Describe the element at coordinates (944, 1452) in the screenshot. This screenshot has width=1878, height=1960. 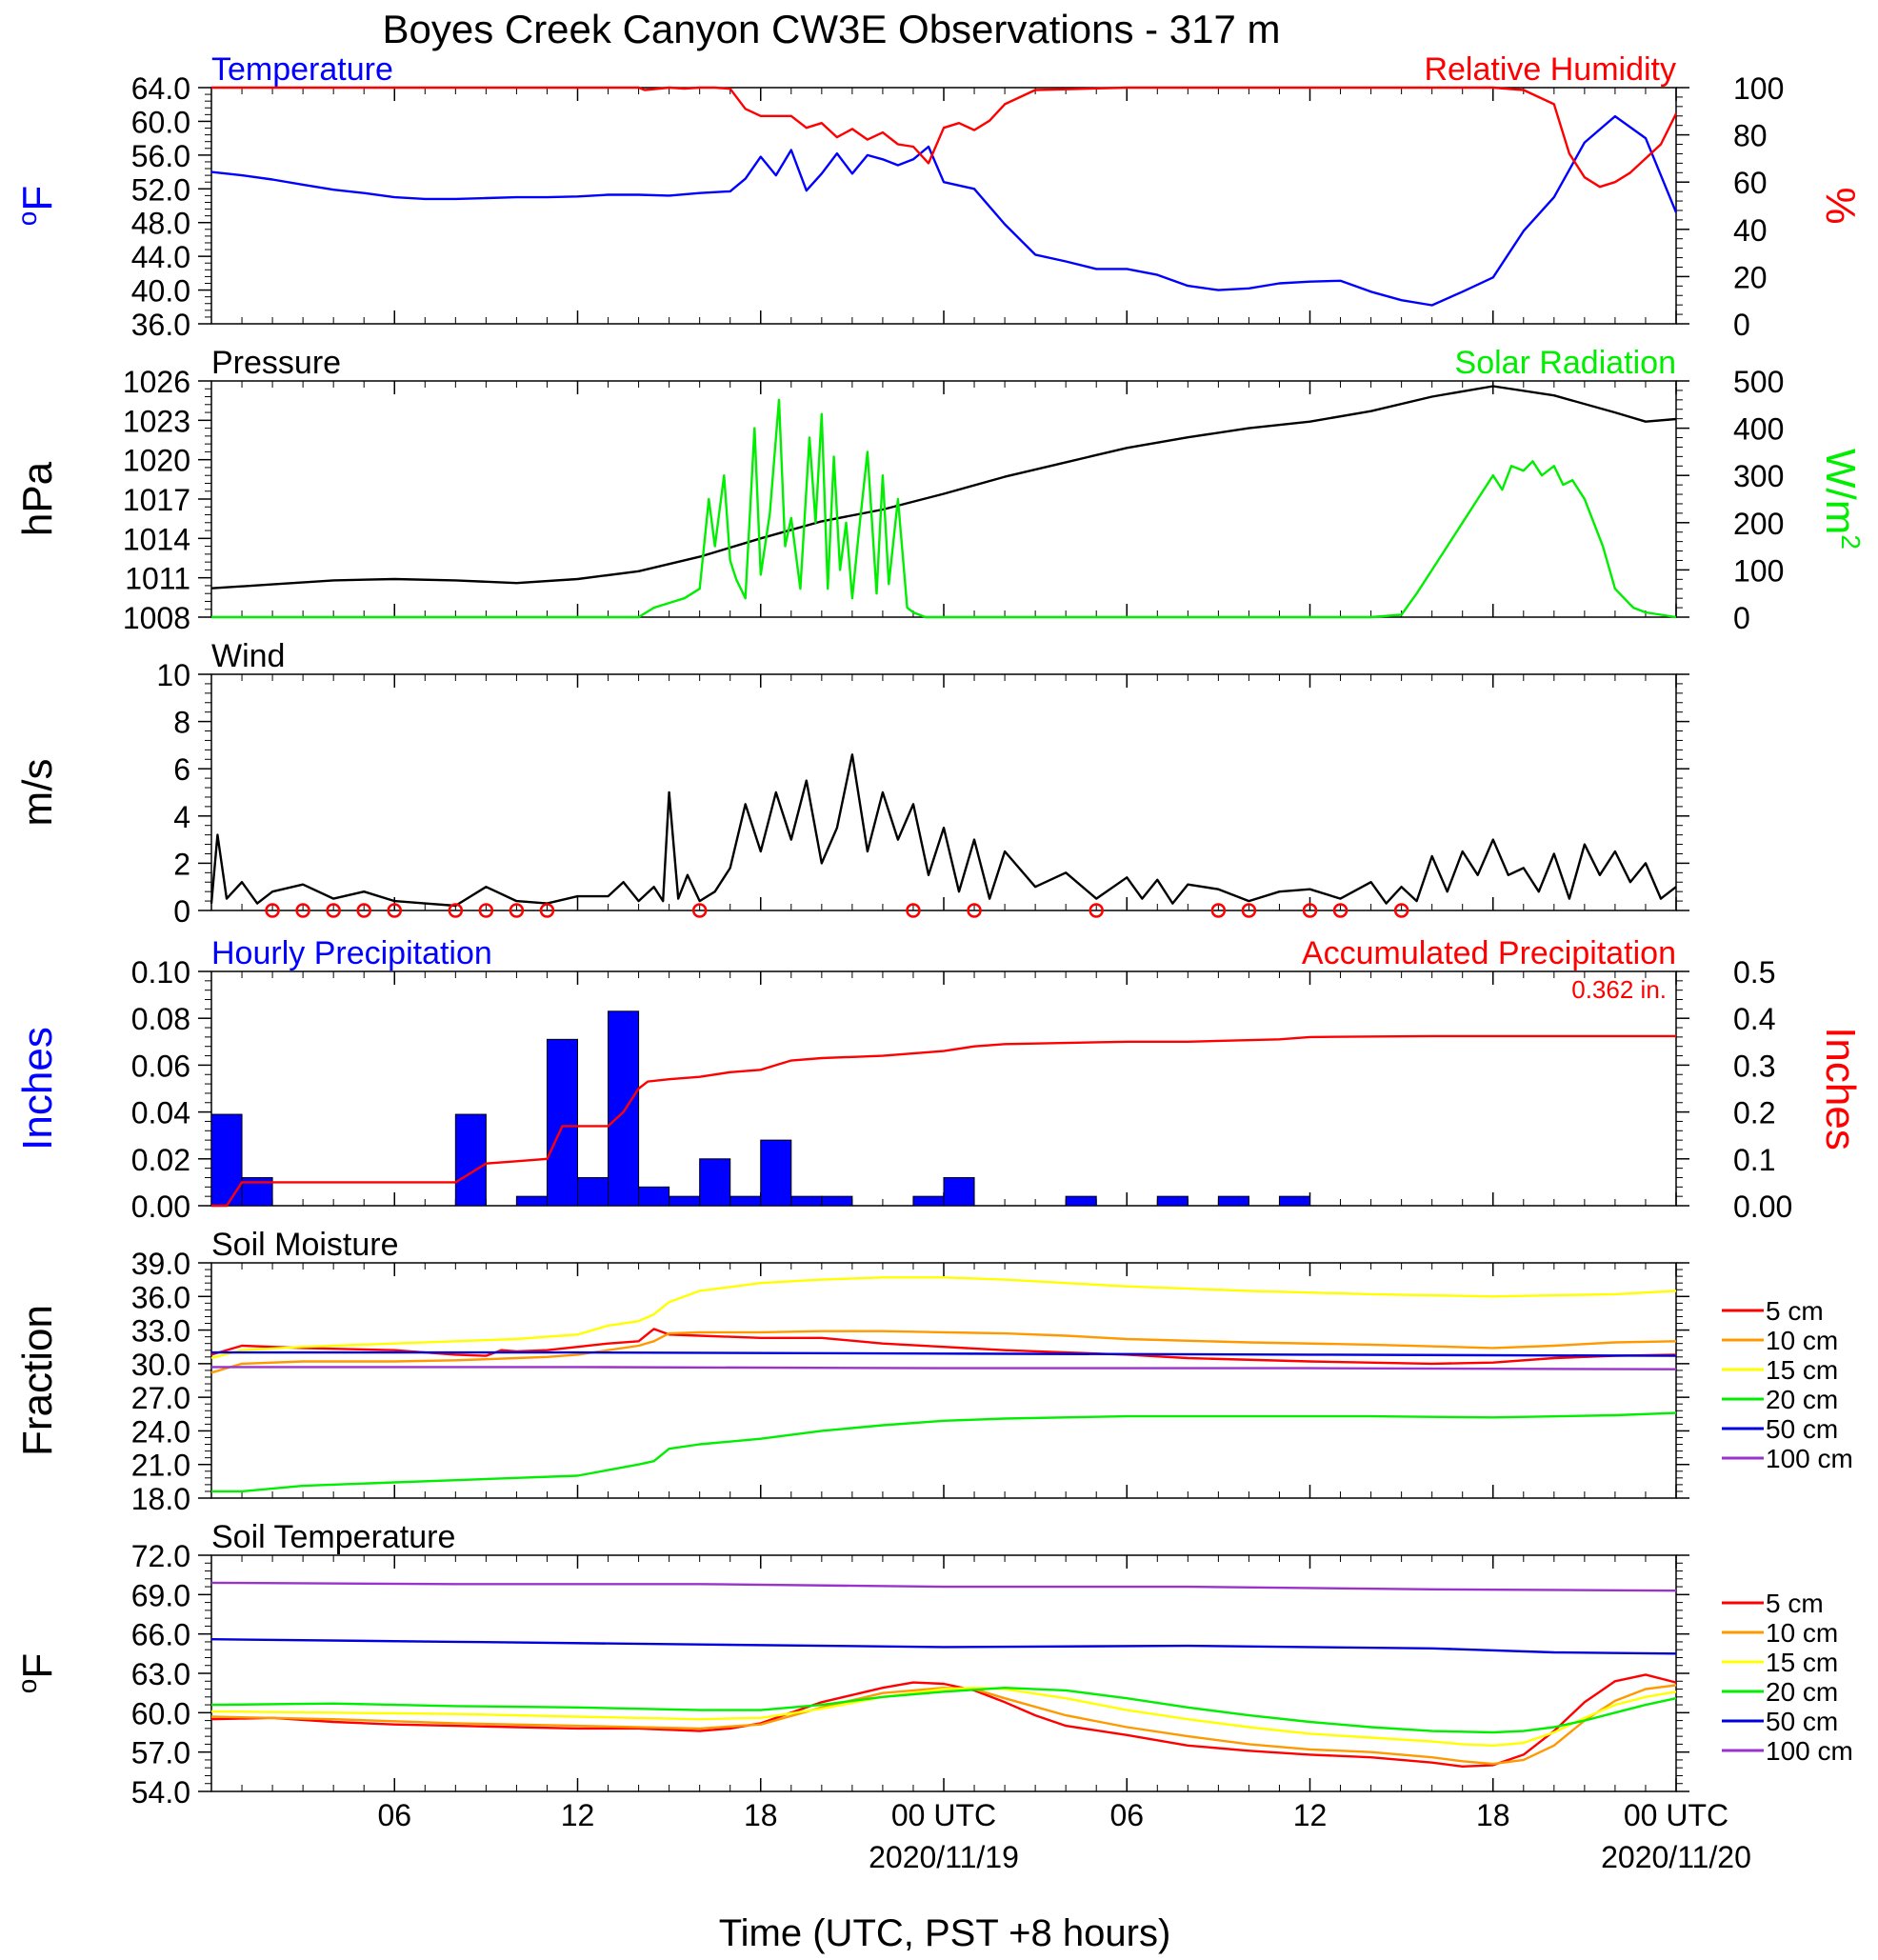
I see `series-line-20-cm` at that location.